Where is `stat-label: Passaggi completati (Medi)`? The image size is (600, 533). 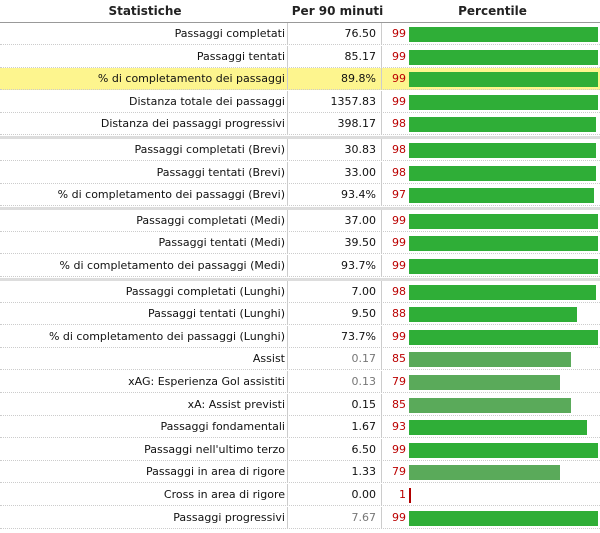 stat-label: Passaggi completati (Medi) is located at coordinates (144, 220).